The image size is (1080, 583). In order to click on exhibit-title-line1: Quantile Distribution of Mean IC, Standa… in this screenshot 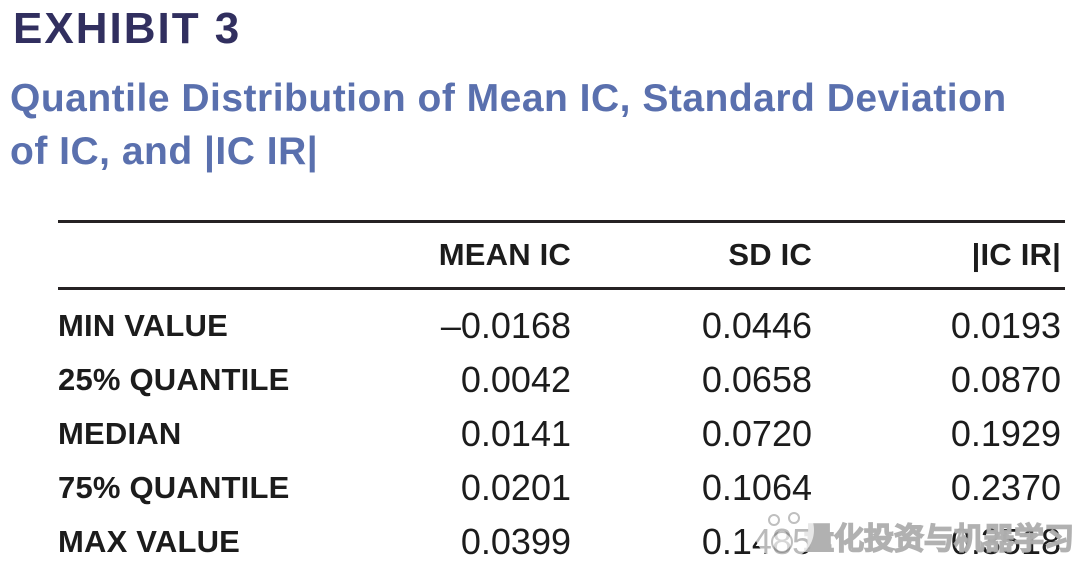, I will do `click(508, 98)`.